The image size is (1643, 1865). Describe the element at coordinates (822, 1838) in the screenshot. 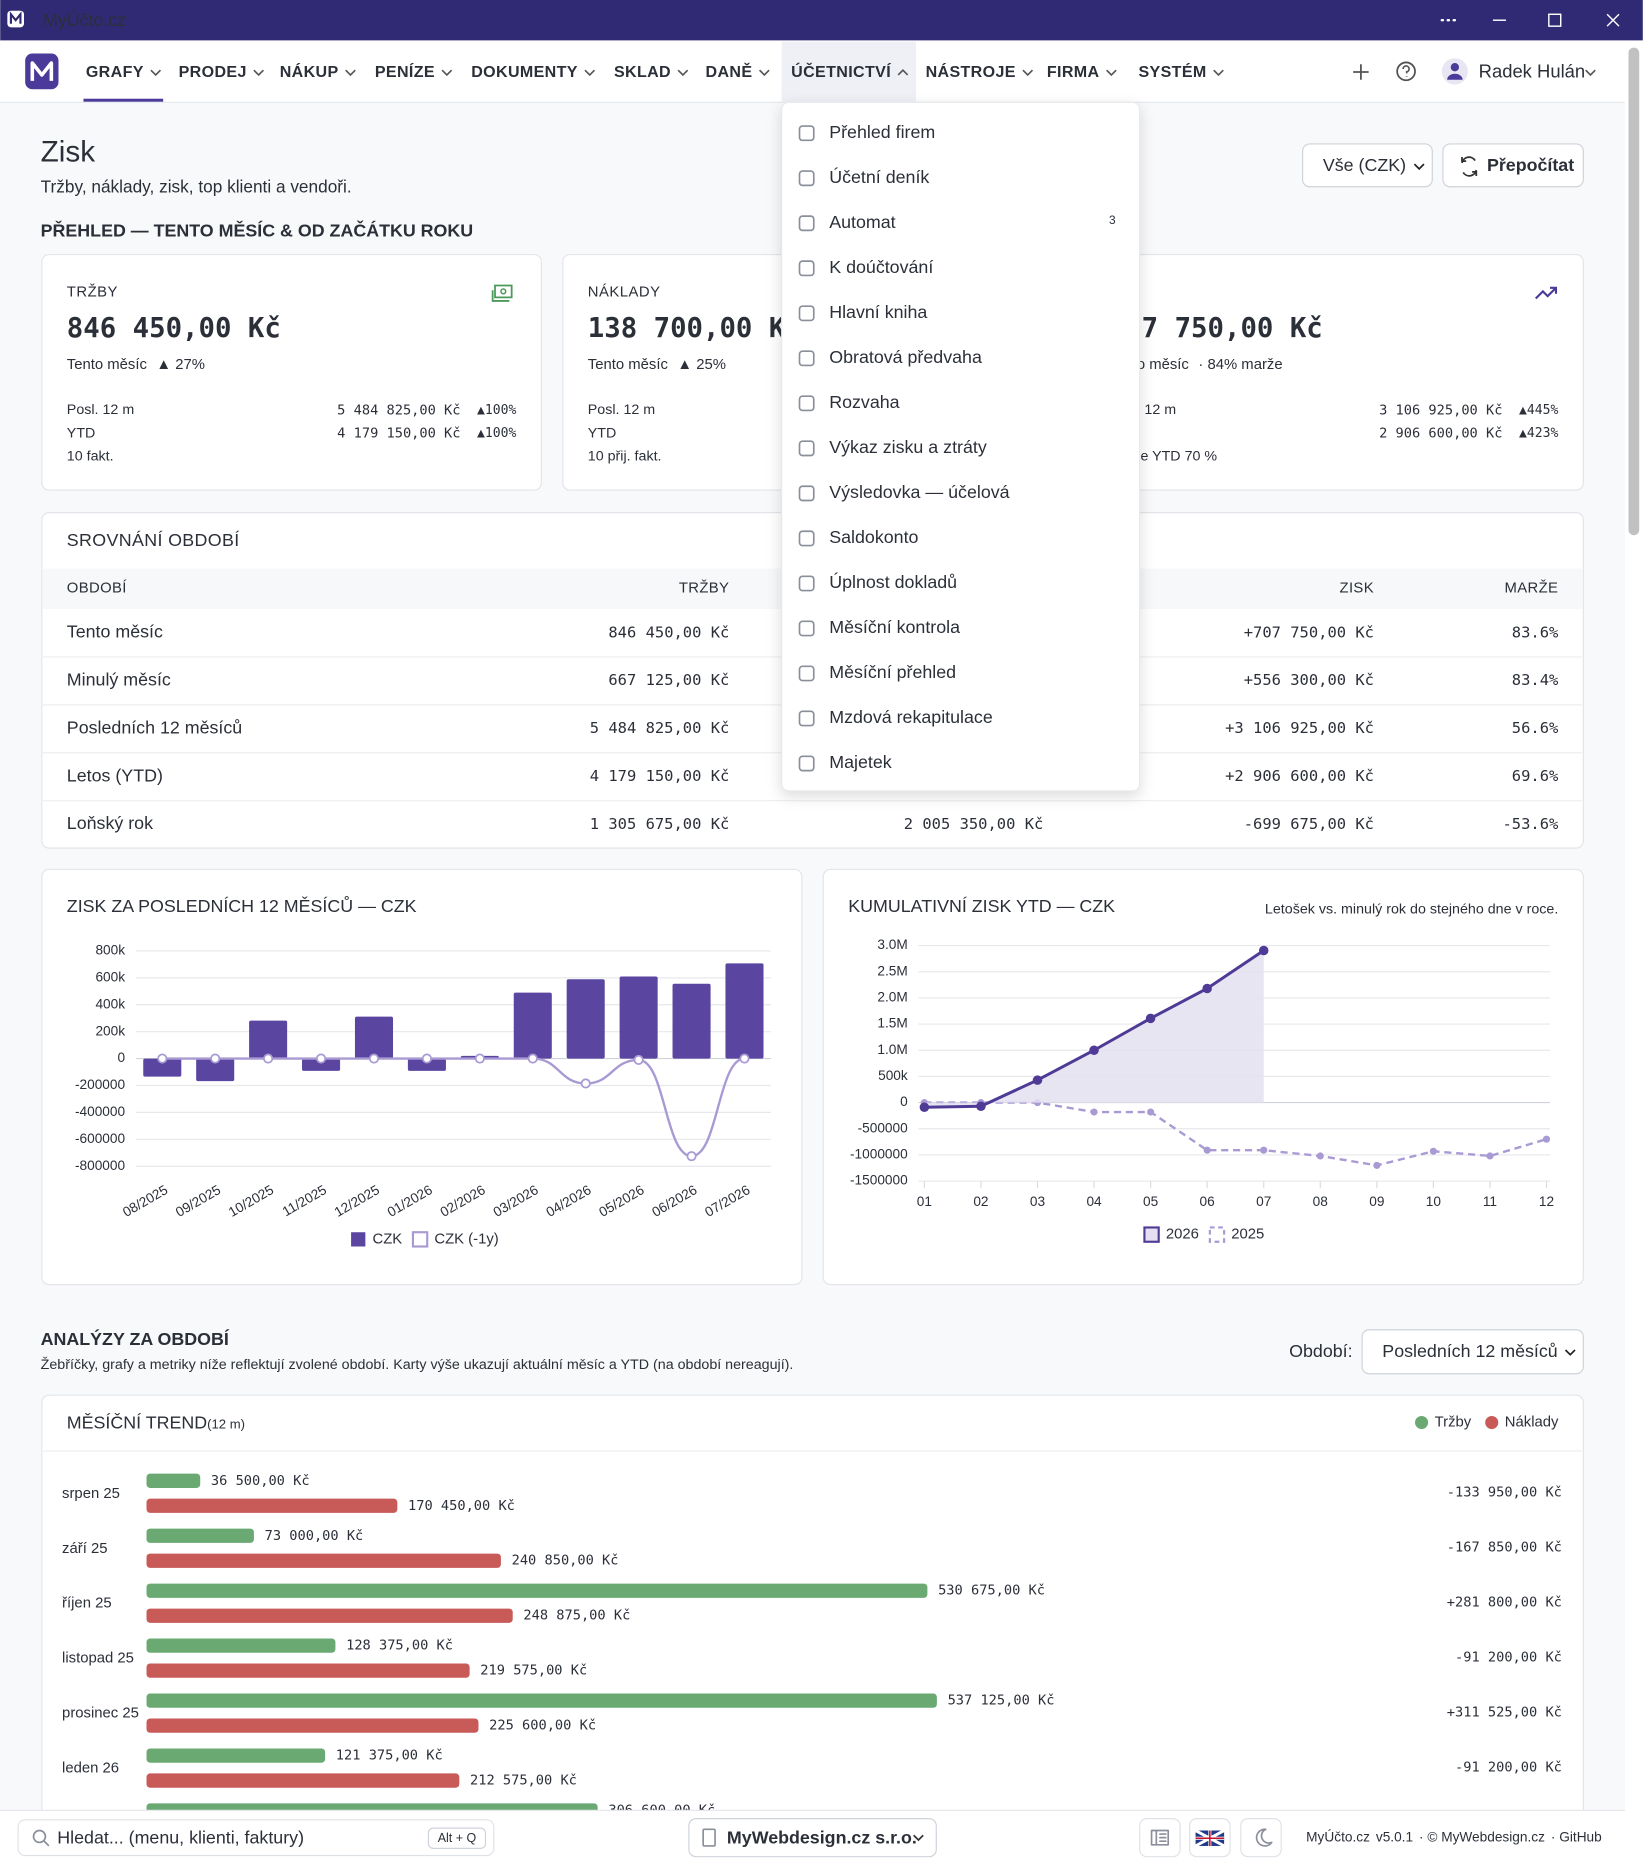

I see `company-label: MyWebdesign.cz s.r.o.` at that location.